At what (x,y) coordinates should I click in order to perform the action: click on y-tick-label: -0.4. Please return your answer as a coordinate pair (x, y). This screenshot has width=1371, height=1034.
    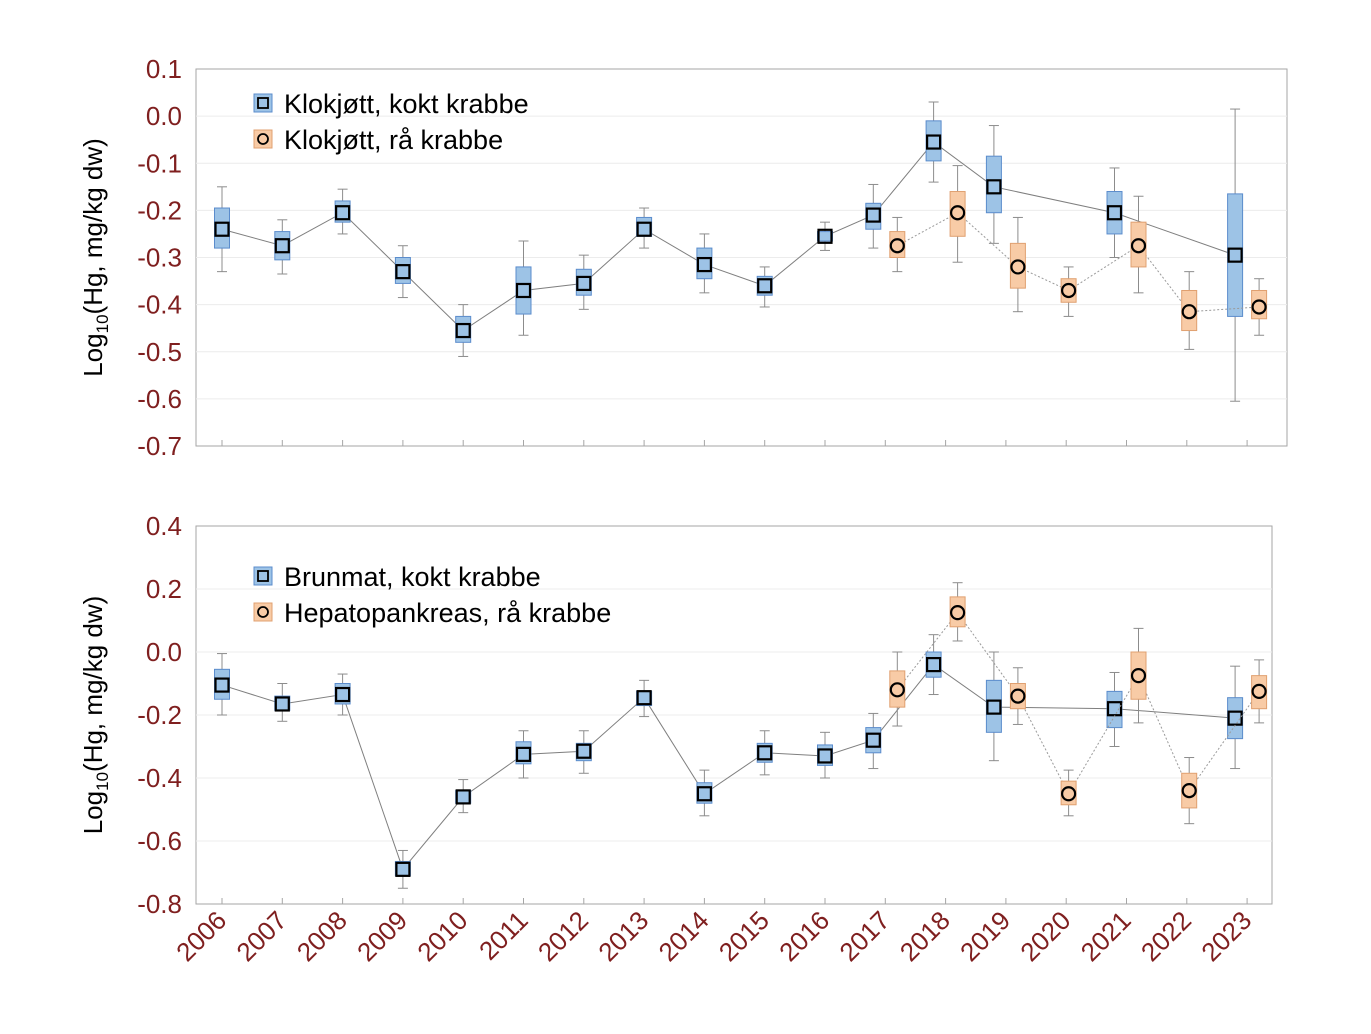
    Looking at the image, I should click on (159, 778).